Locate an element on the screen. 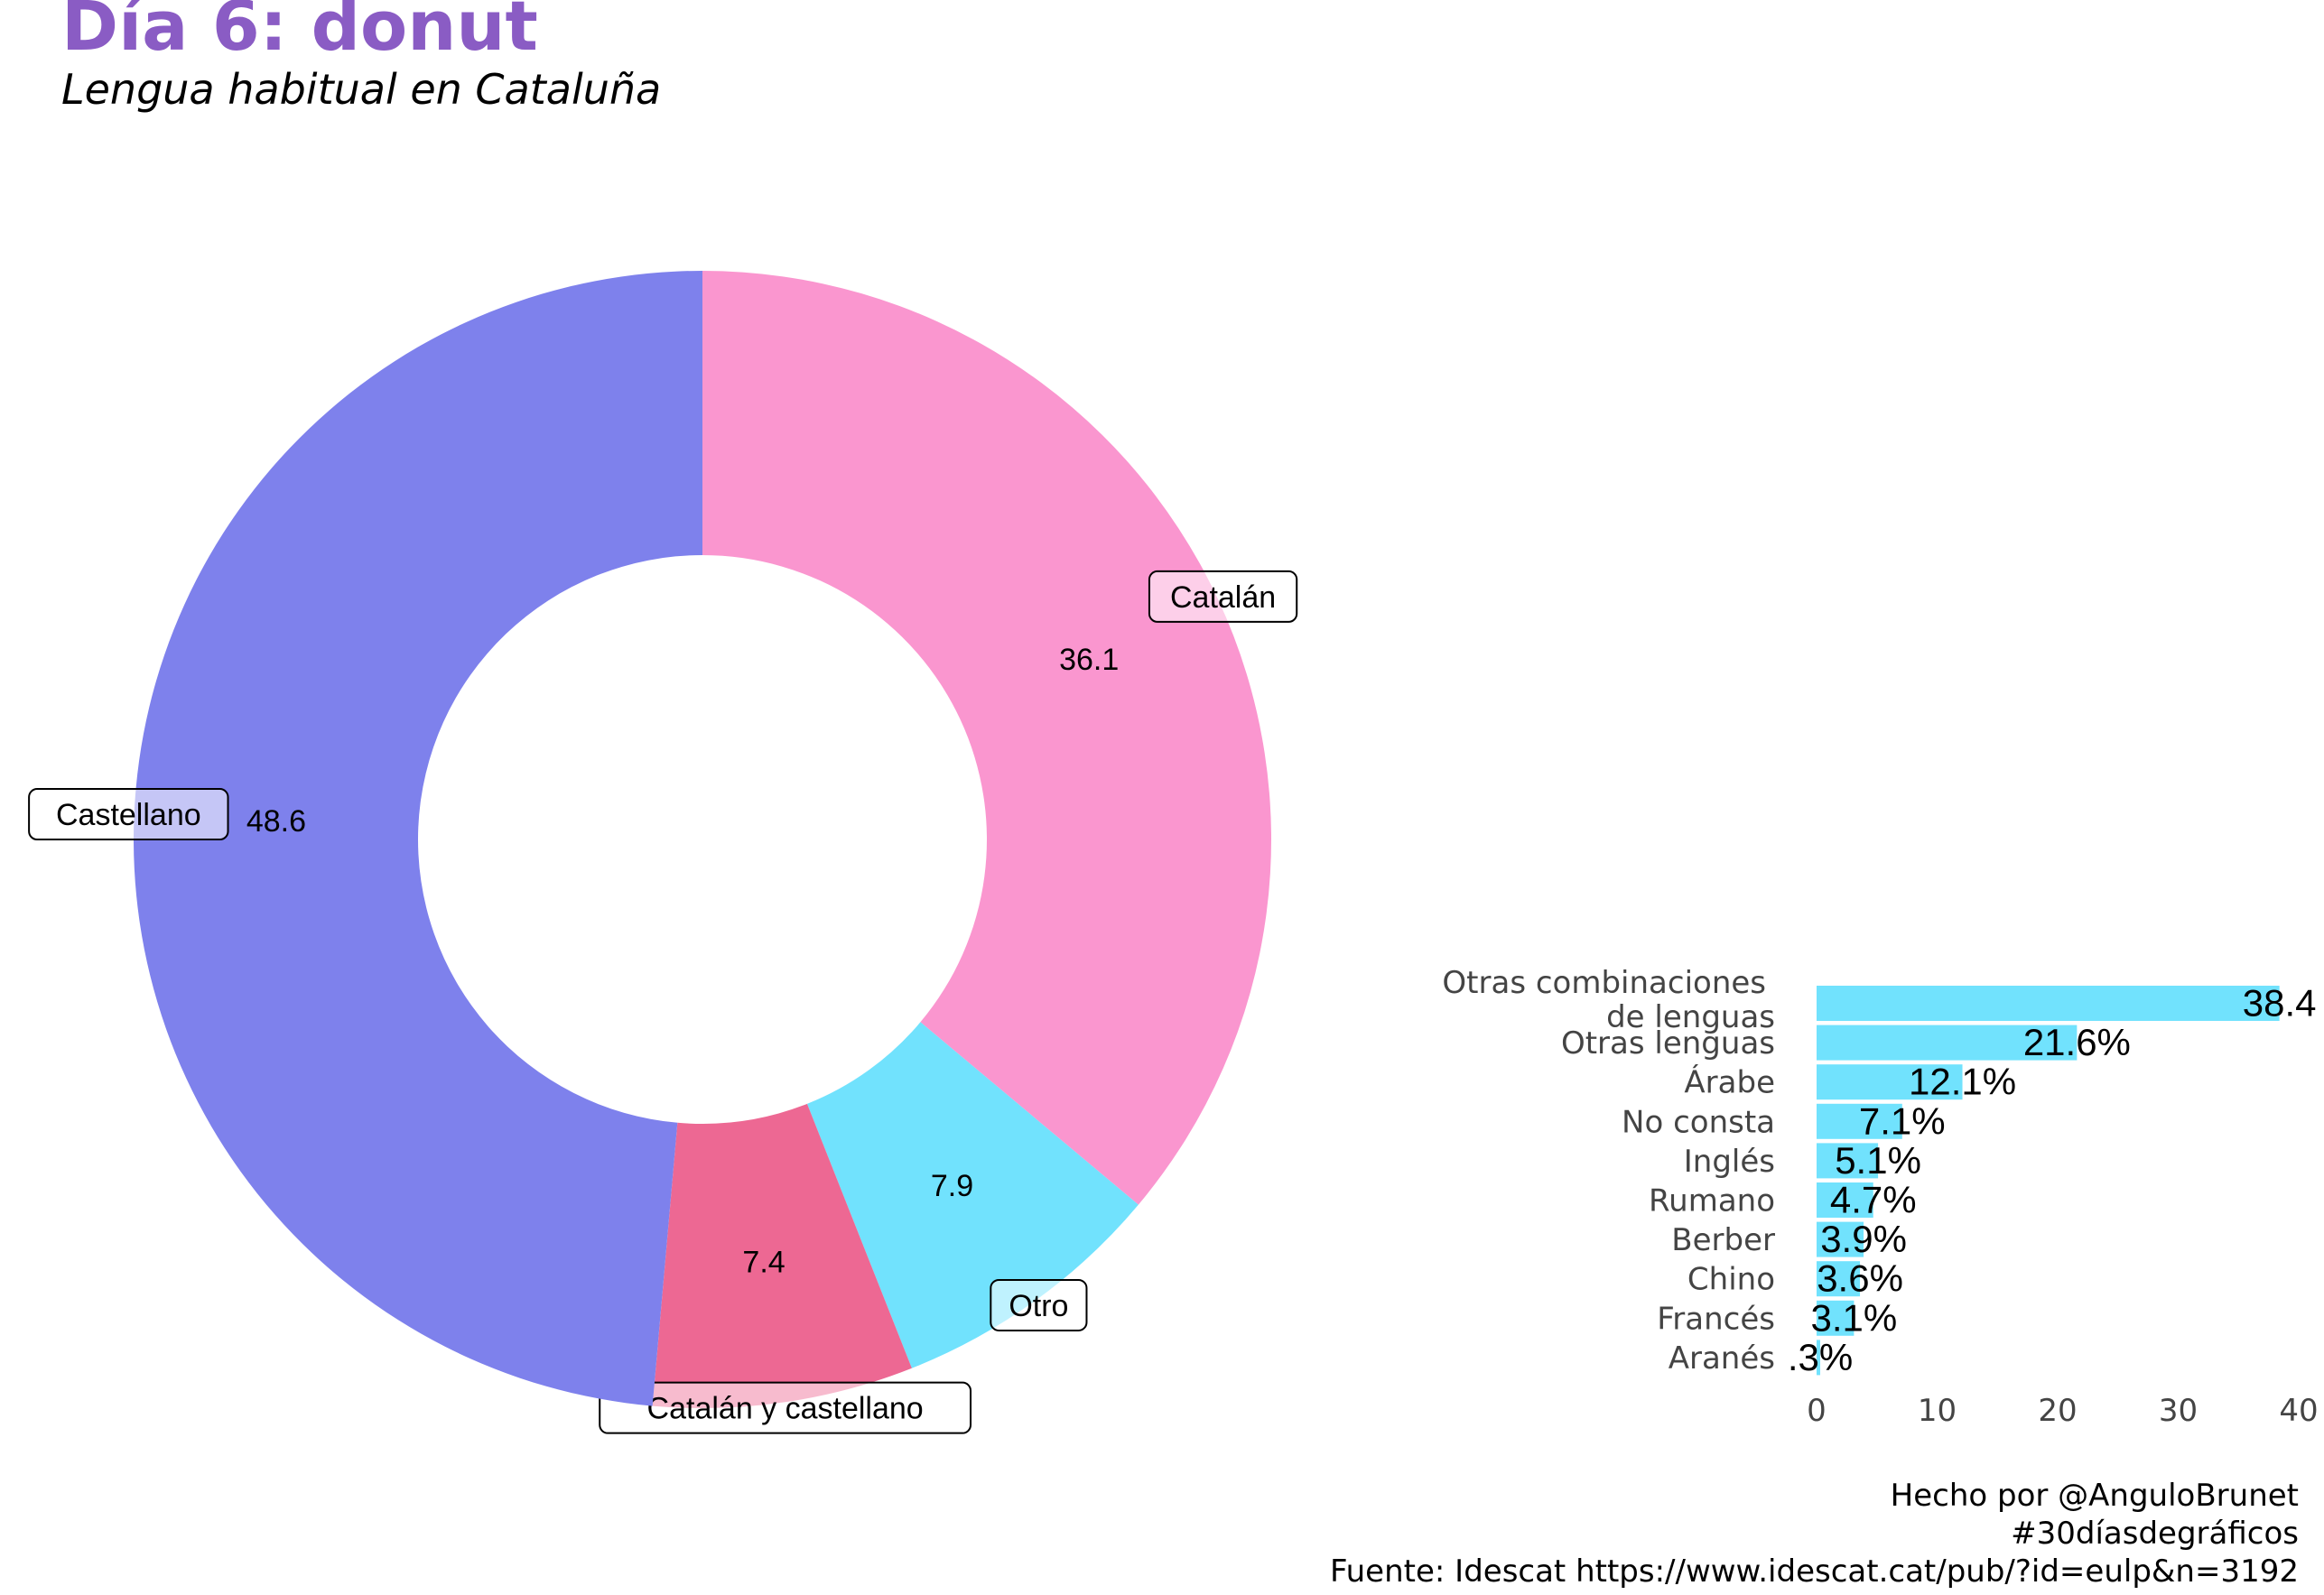 This screenshot has height=1595, width=2324. x-tick-label: 20 is located at coordinates (2057, 1411).